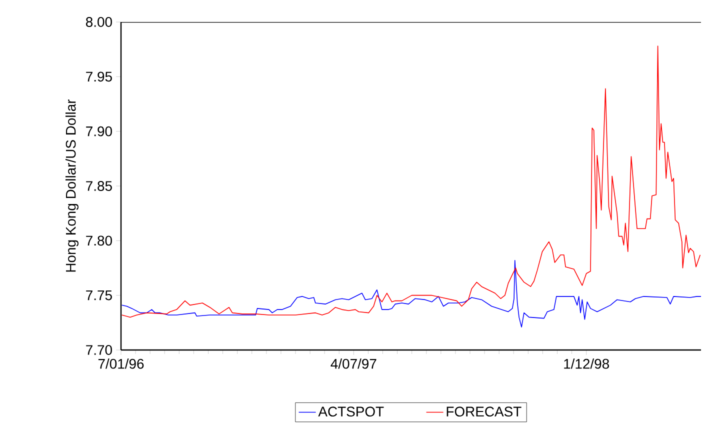 The height and width of the screenshot is (429, 703). What do you see at coordinates (99, 350) in the screenshot?
I see `y-tick-label: 7.70` at bounding box center [99, 350].